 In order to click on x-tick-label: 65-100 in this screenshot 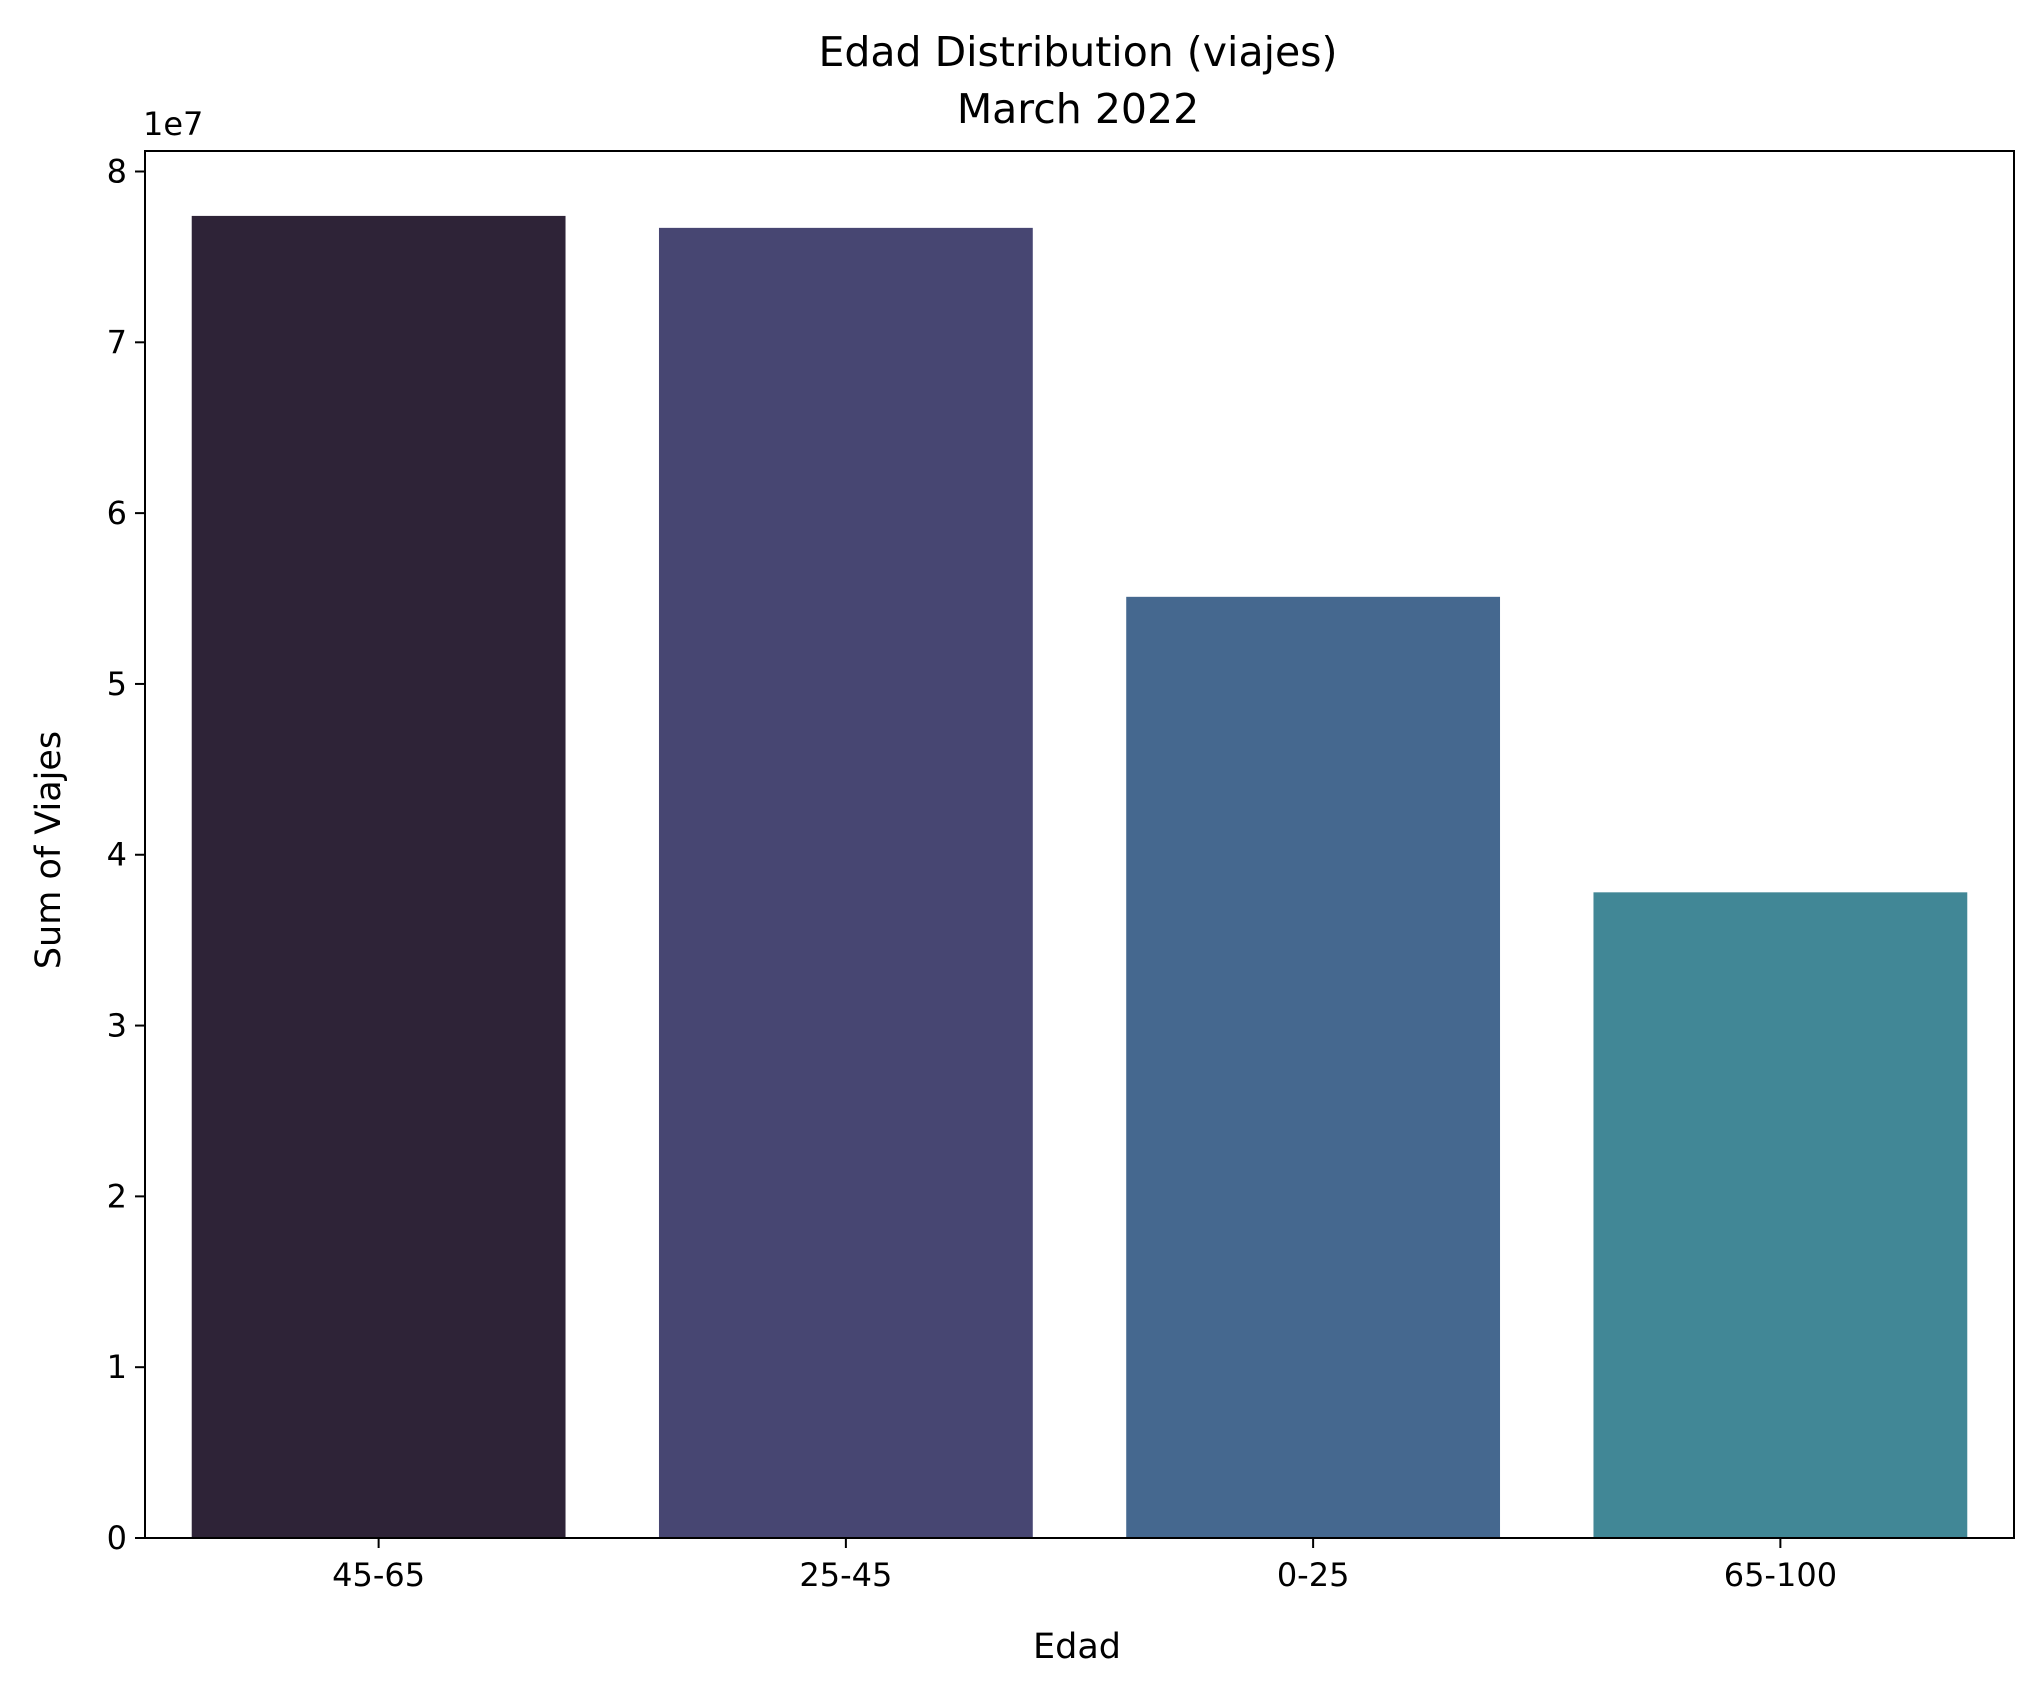, I will do `click(1780, 1575)`.